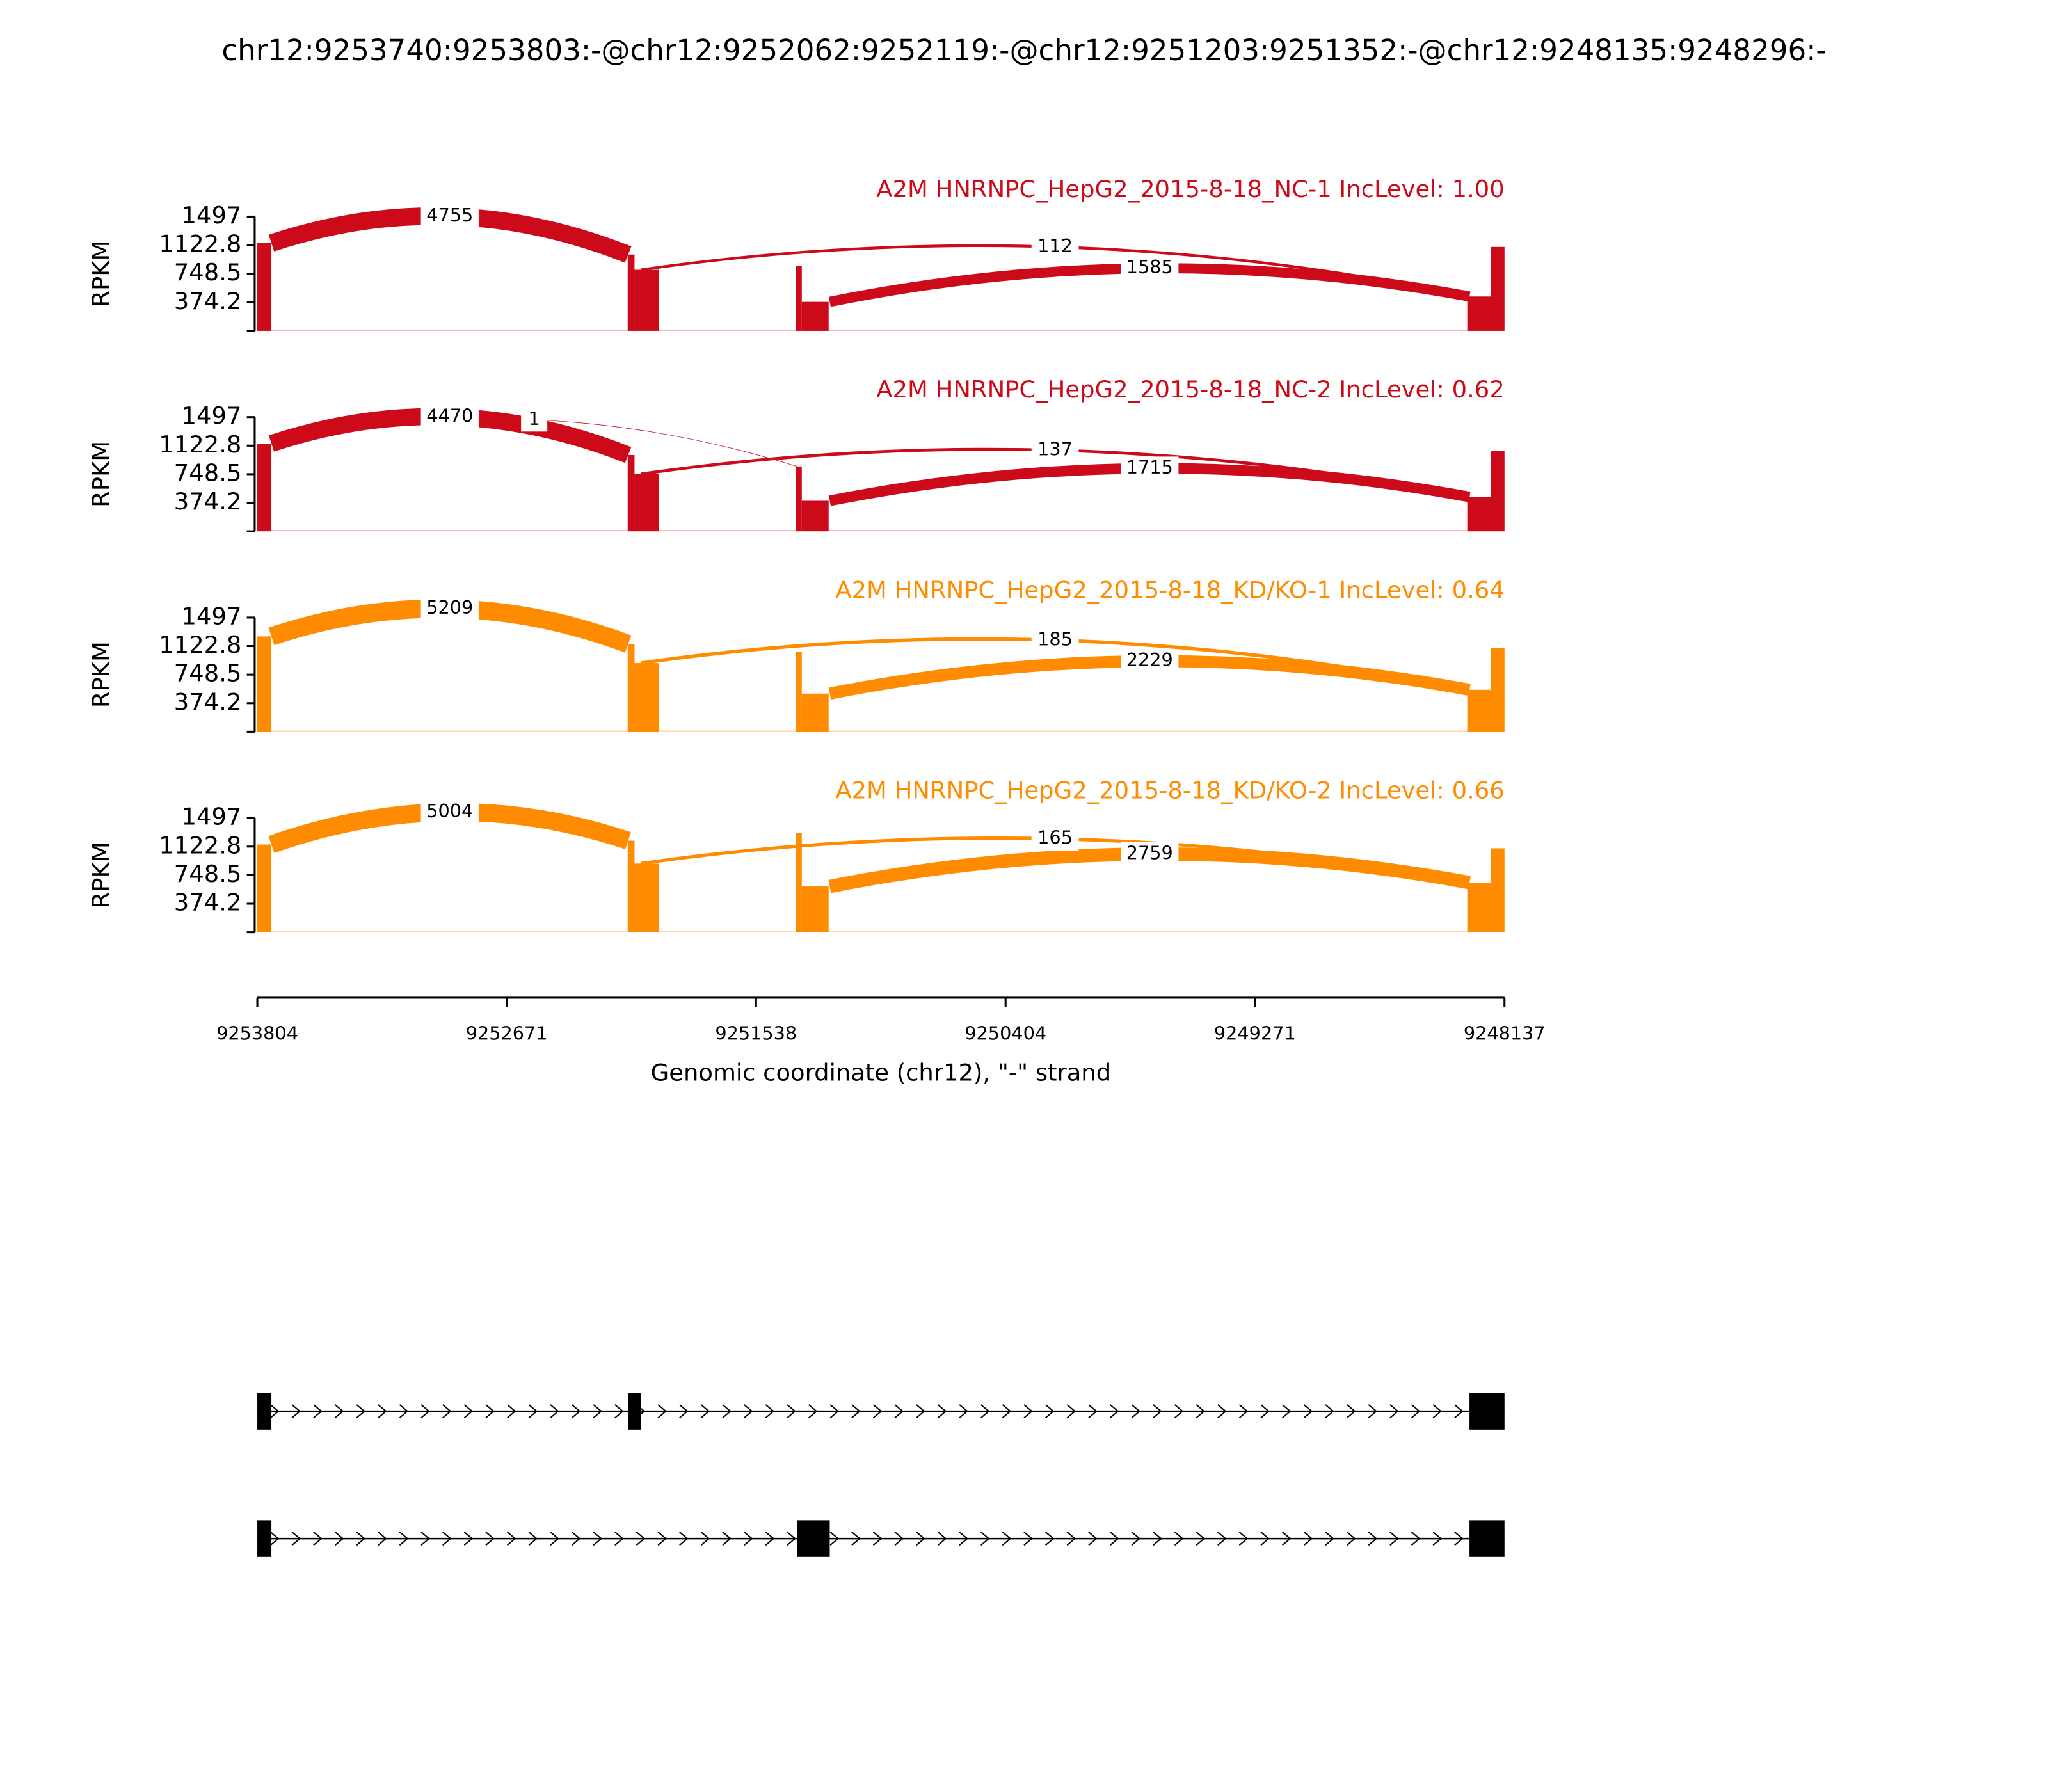 The height and width of the screenshot is (1792, 2048). Describe the element at coordinates (449, 811) in the screenshot. I see `junction-label: 5004` at that location.